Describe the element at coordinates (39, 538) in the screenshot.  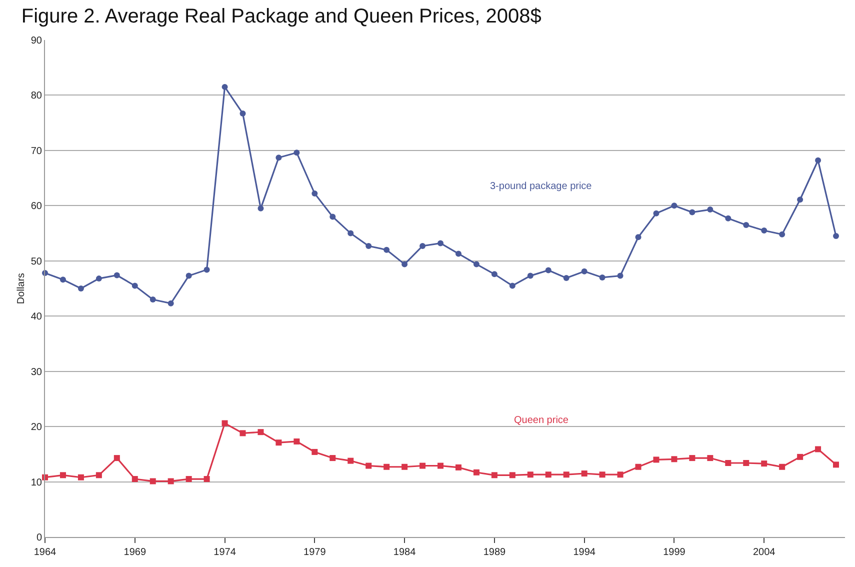
I see `y-tick-label: 0` at that location.